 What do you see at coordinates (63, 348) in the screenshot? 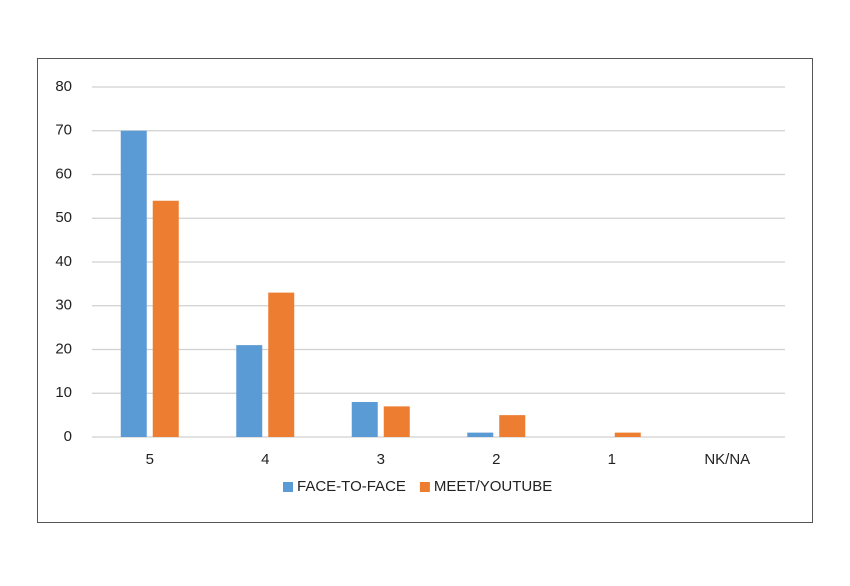
I see `y-tick-label: 20` at bounding box center [63, 348].